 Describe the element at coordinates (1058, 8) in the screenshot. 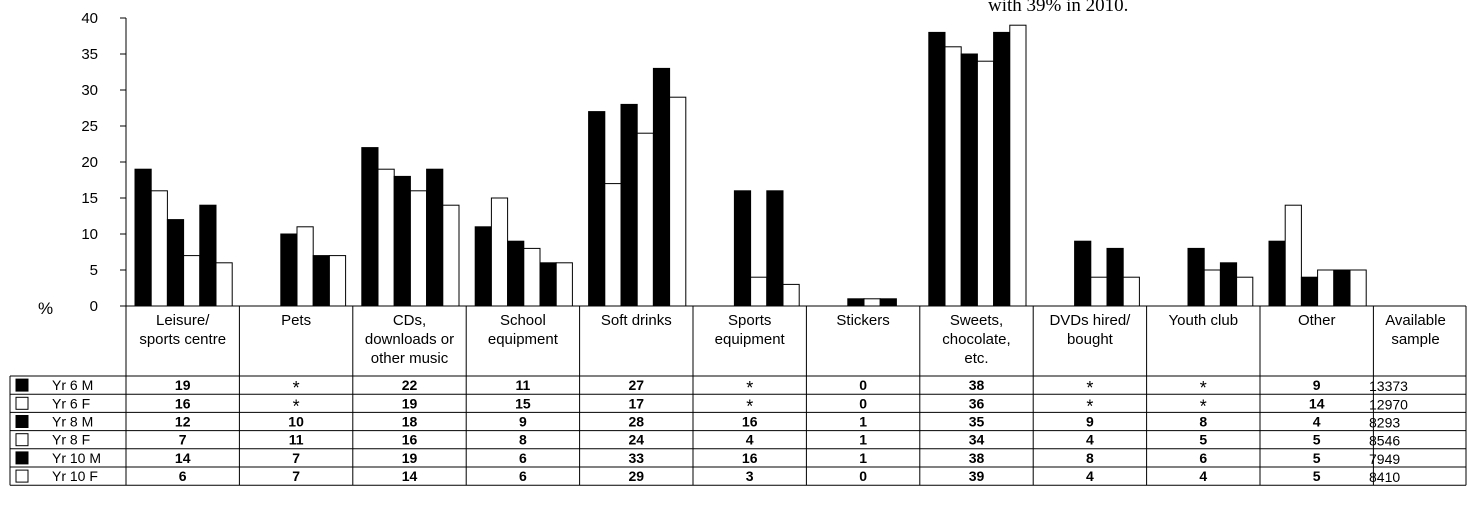

I see `chart-annotation: with 39% in 2010.` at that location.